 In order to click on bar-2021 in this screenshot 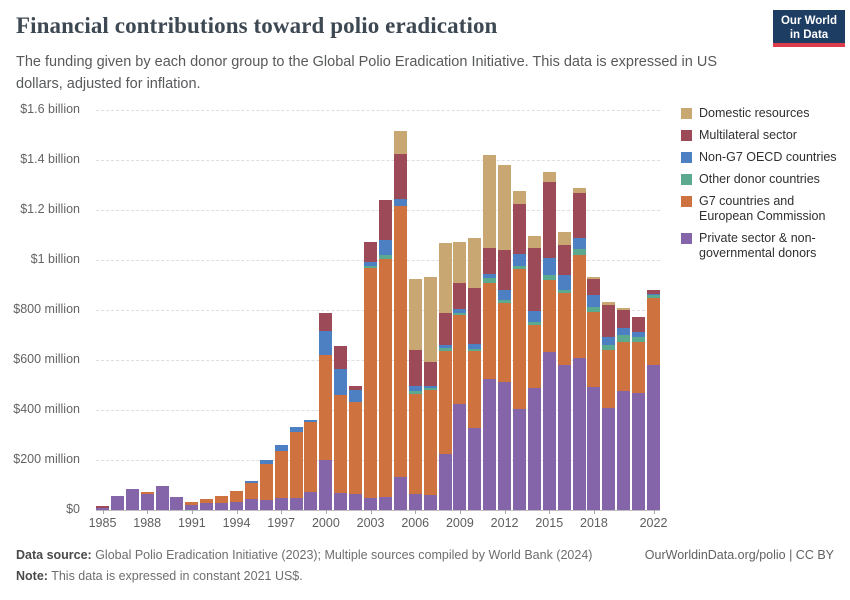, I will do `click(639, 413)`.